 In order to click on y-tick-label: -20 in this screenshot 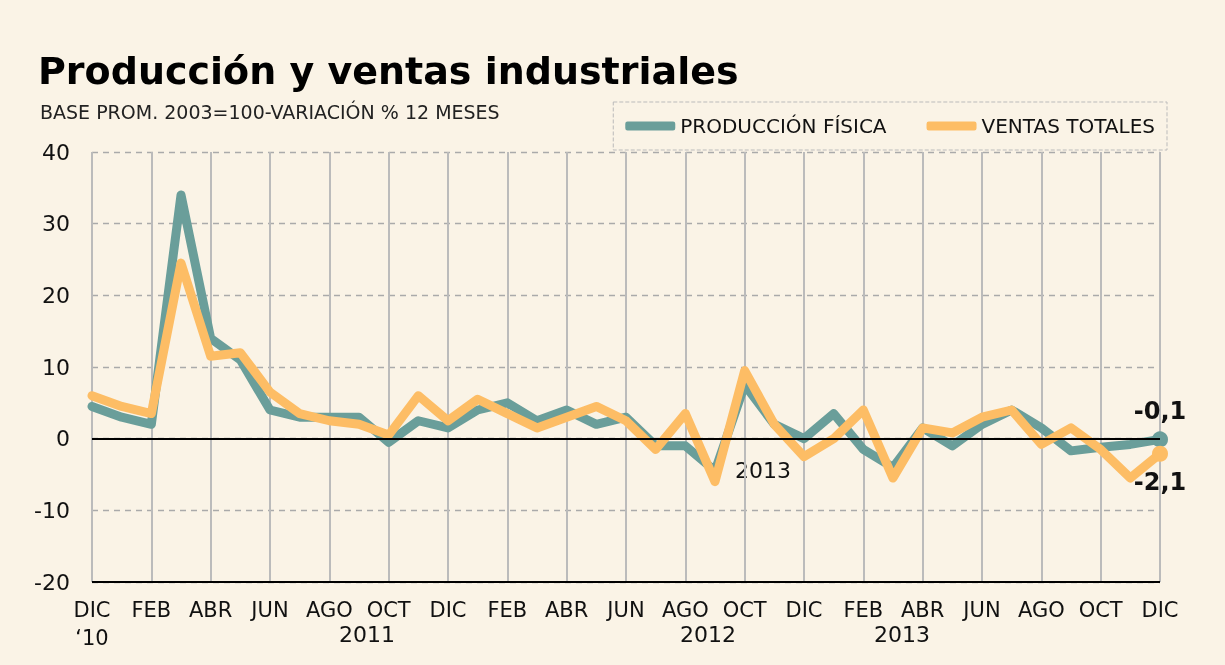, I will do `click(52, 582)`.